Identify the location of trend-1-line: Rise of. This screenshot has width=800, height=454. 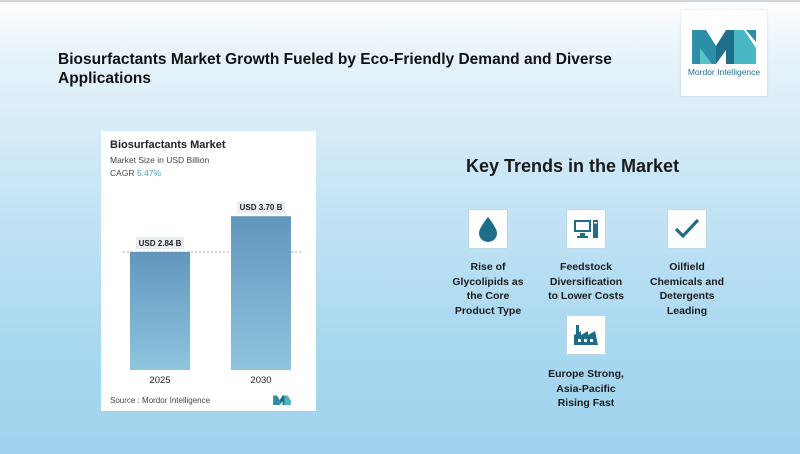
(488, 267).